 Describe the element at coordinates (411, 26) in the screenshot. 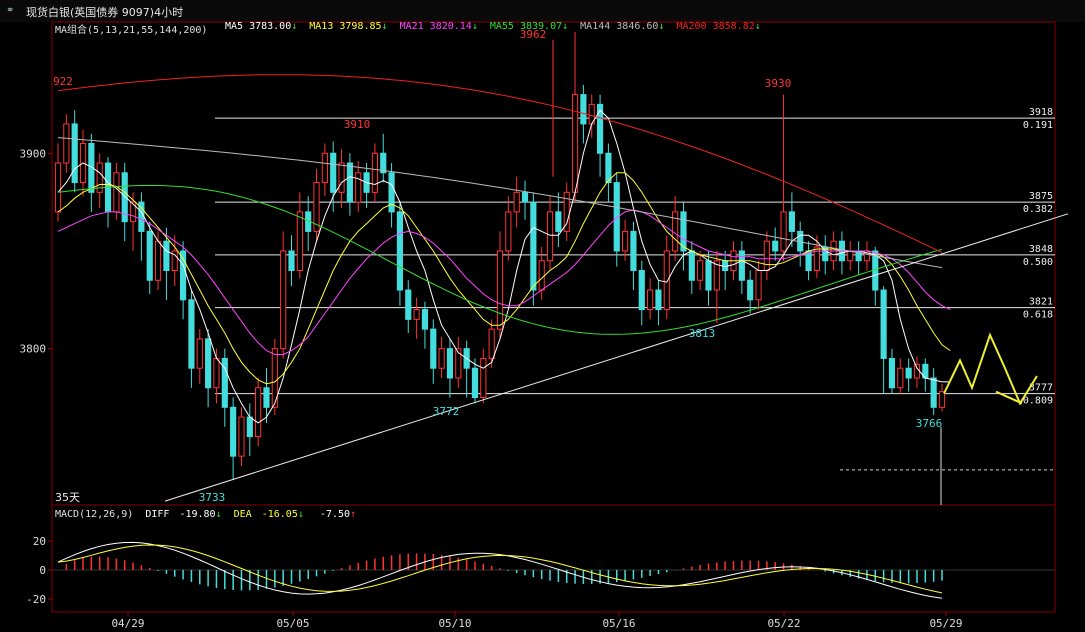

I see `ma-legend-name: MA21` at that location.